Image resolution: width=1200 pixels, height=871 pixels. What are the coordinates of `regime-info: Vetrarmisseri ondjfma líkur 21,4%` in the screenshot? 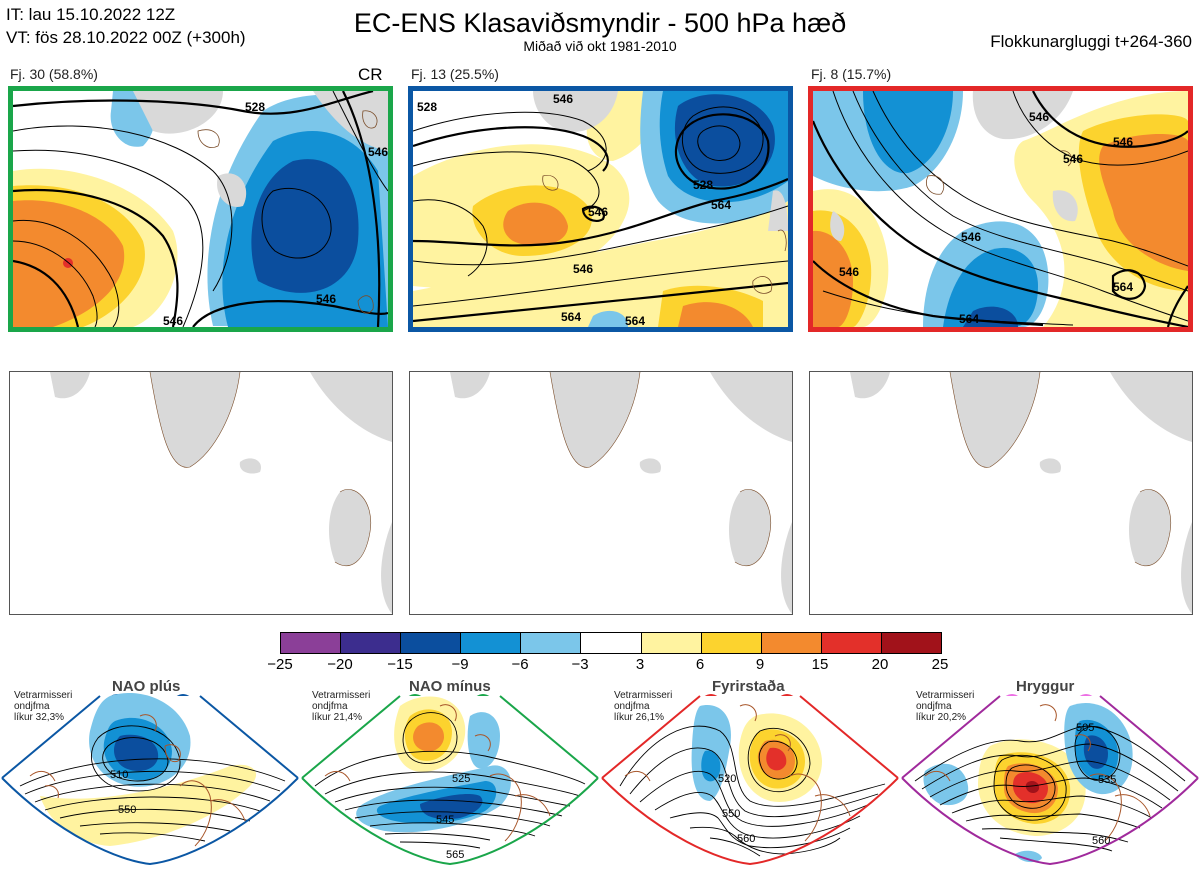 It's located at (341, 706).